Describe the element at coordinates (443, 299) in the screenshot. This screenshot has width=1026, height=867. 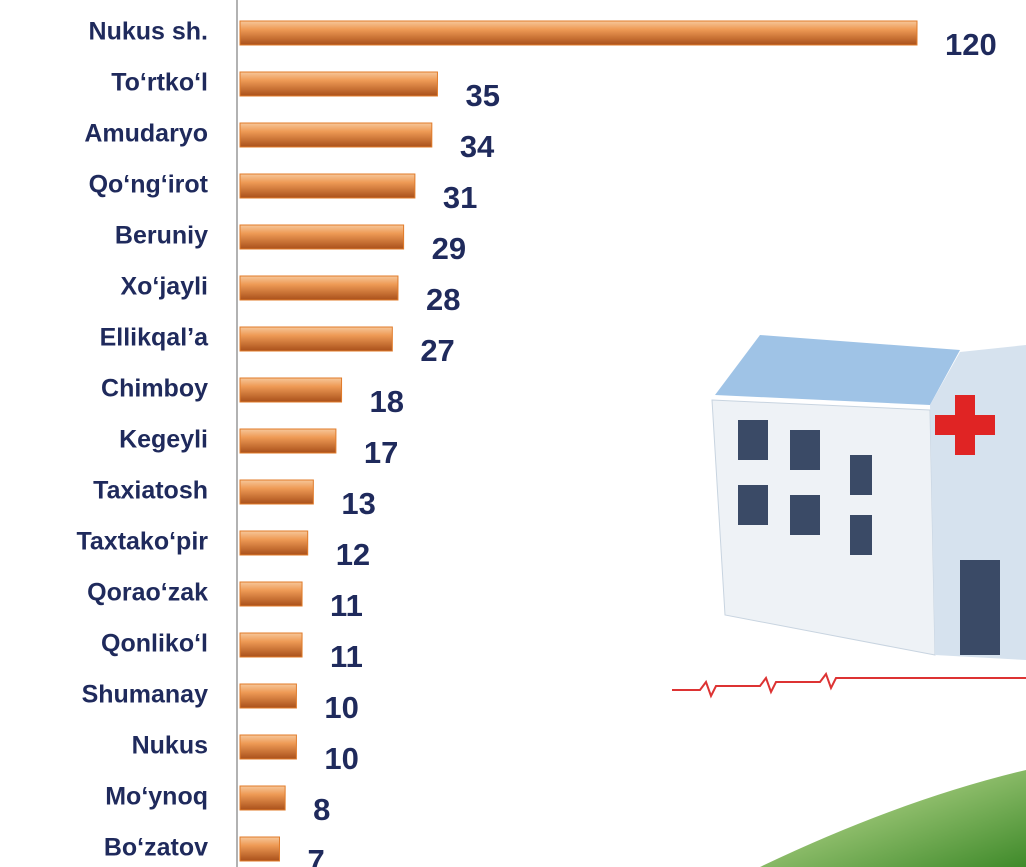
I see `value-label: 28` at that location.